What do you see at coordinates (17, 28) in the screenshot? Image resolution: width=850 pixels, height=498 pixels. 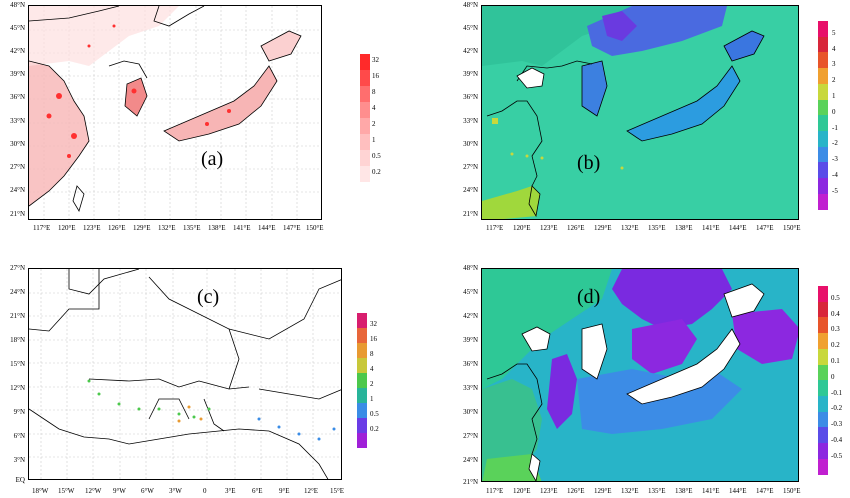 I see `lat-tick: 45°N` at bounding box center [17, 28].